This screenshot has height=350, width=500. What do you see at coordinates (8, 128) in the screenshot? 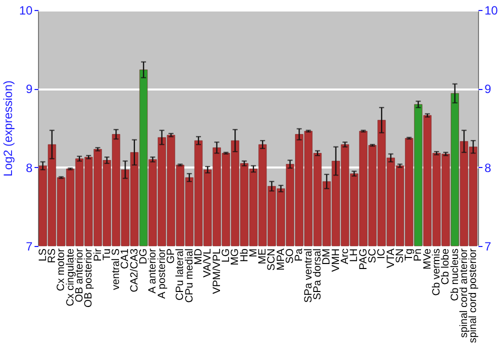
I see `y-axis-title: Log2 (expression)` at bounding box center [8, 128].